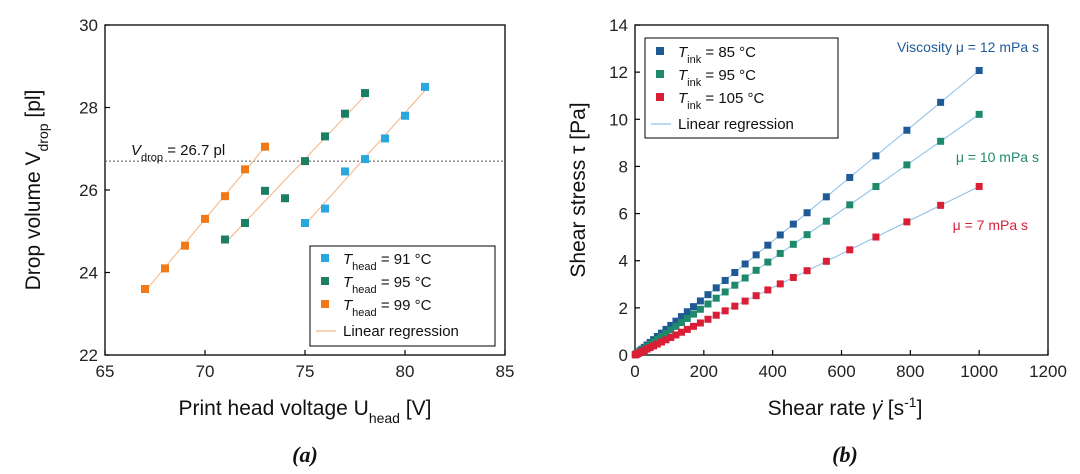 Image resolution: width=1080 pixels, height=474 pixels. Describe the element at coordinates (623, 166) in the screenshot. I see `panel-b-y-tick-label: 8` at that location.